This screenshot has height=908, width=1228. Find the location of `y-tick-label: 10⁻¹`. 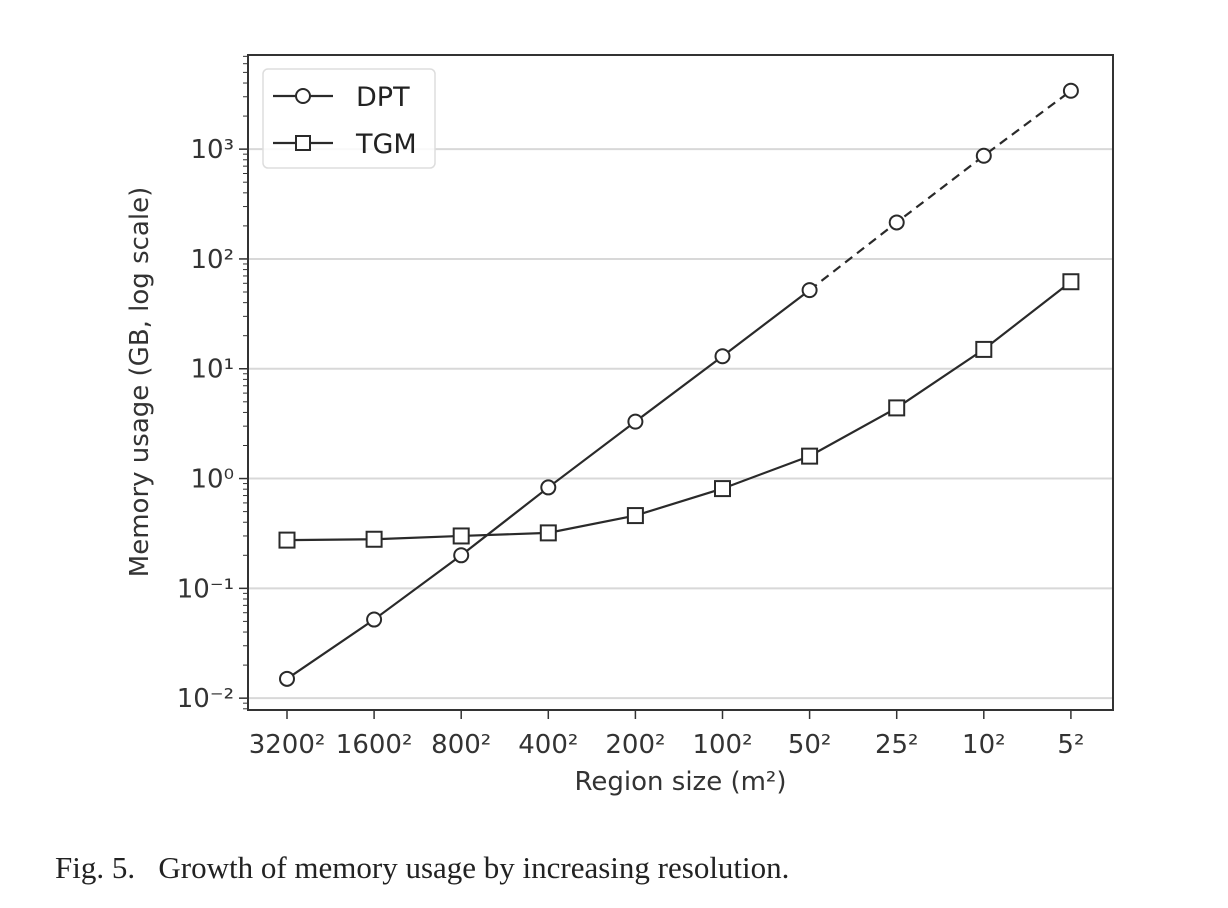

y-tick-label: 10⁻¹ is located at coordinates (205, 589).